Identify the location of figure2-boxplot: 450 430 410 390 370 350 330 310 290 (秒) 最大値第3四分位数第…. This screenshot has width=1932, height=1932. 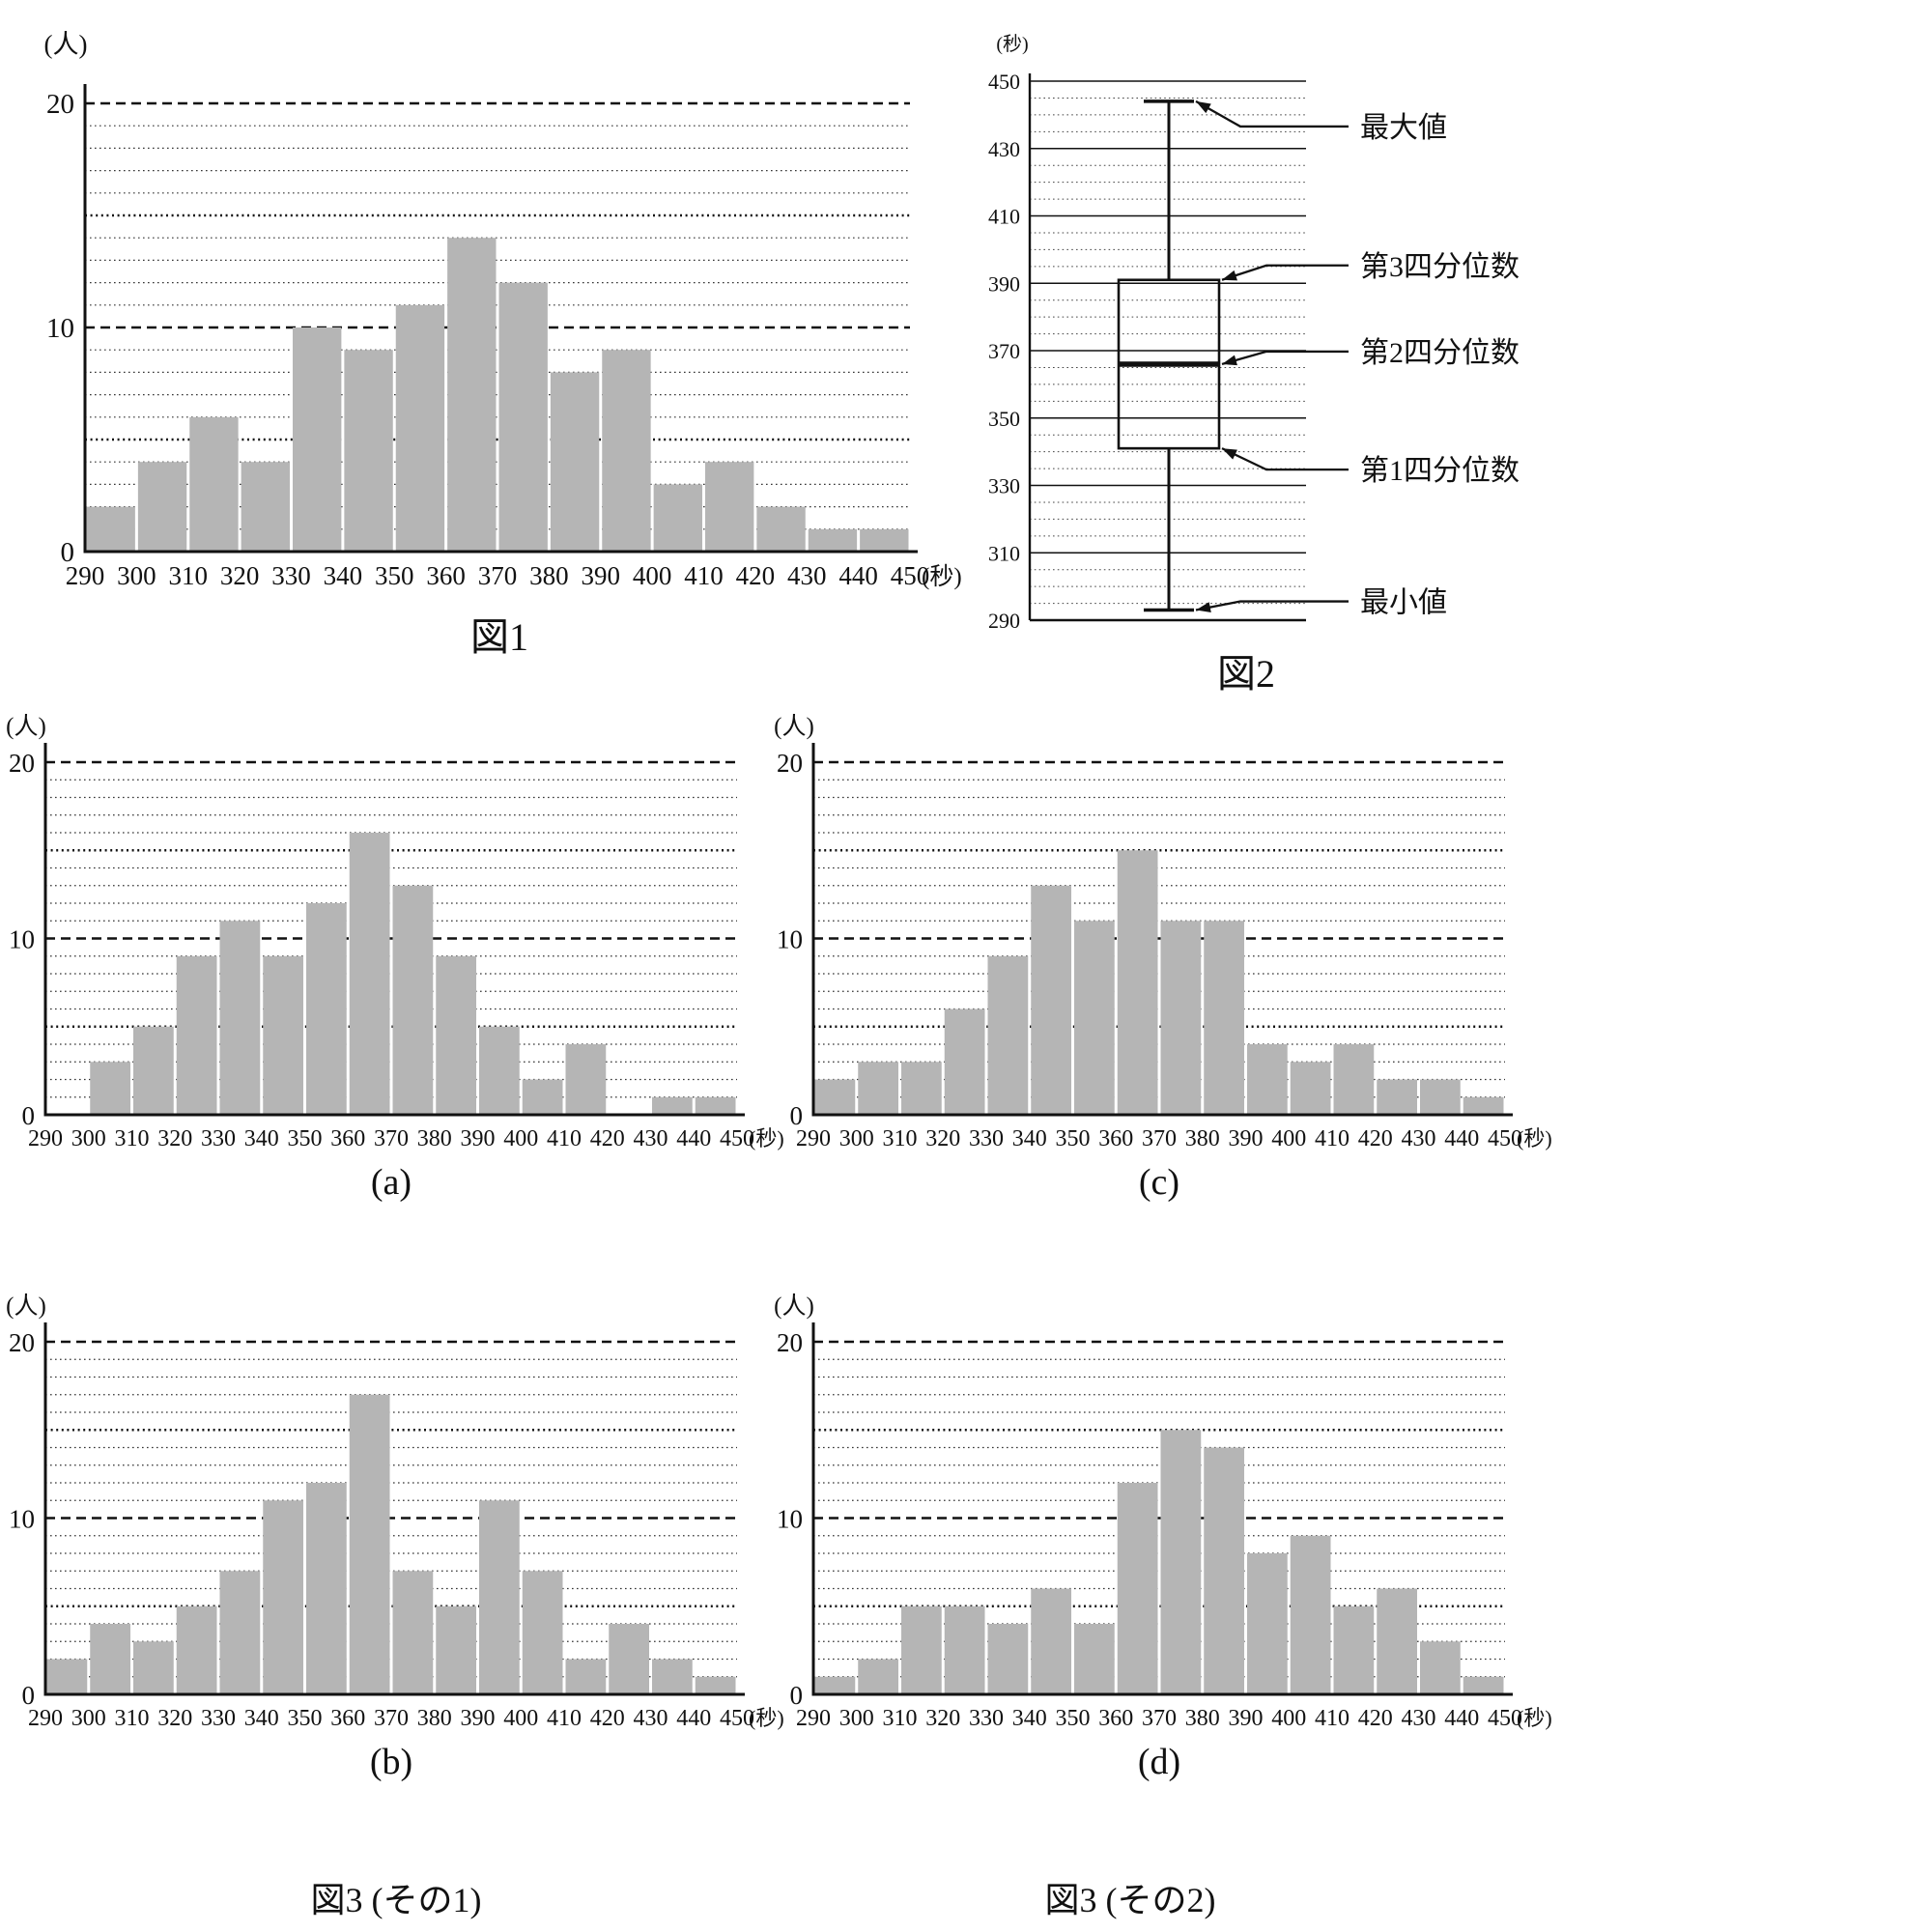
(1254, 333).